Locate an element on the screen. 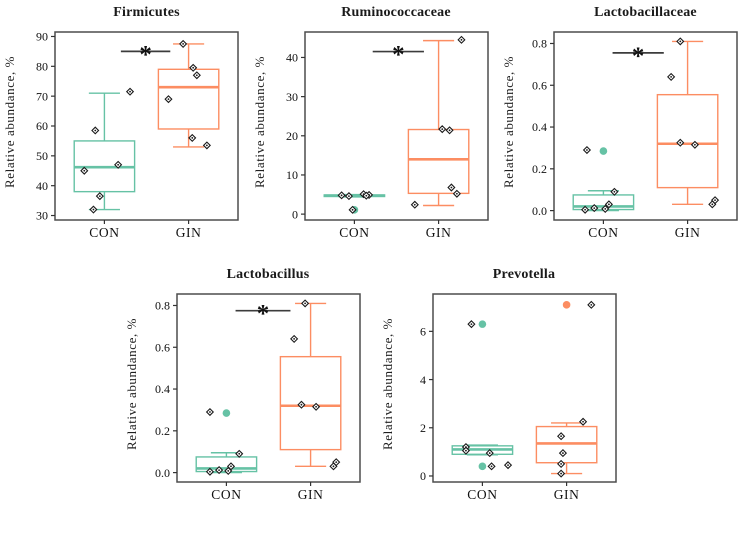 Image resolution: width=745 pixels, height=535 pixels. panel-title: Prevotella is located at coordinates (524, 274).